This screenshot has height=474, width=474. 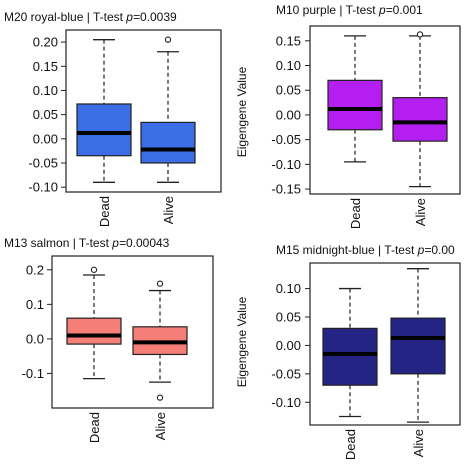 I want to click on panel-title: M20 royal-blue | T-test p=0.0039, so click(x=90, y=17).